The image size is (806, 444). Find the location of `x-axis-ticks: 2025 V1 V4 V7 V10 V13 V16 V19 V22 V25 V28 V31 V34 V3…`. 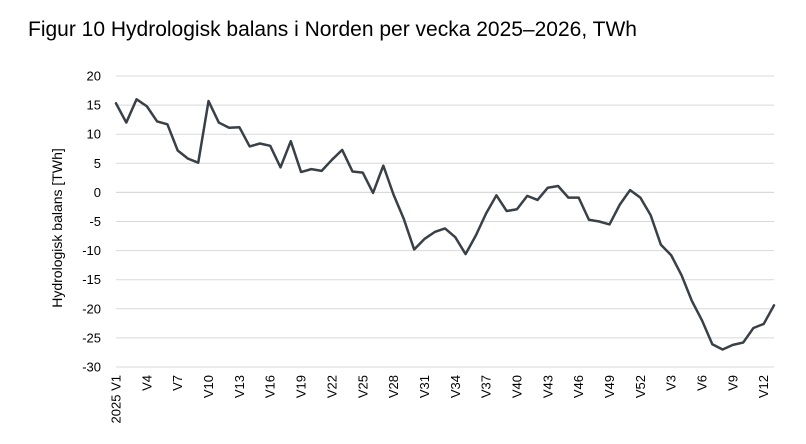

x-axis-ticks: 2025 V1 V4 V7 V10 V13 V16 V19 V22 V25 V28 V31 V34 V3… is located at coordinates (440, 399).